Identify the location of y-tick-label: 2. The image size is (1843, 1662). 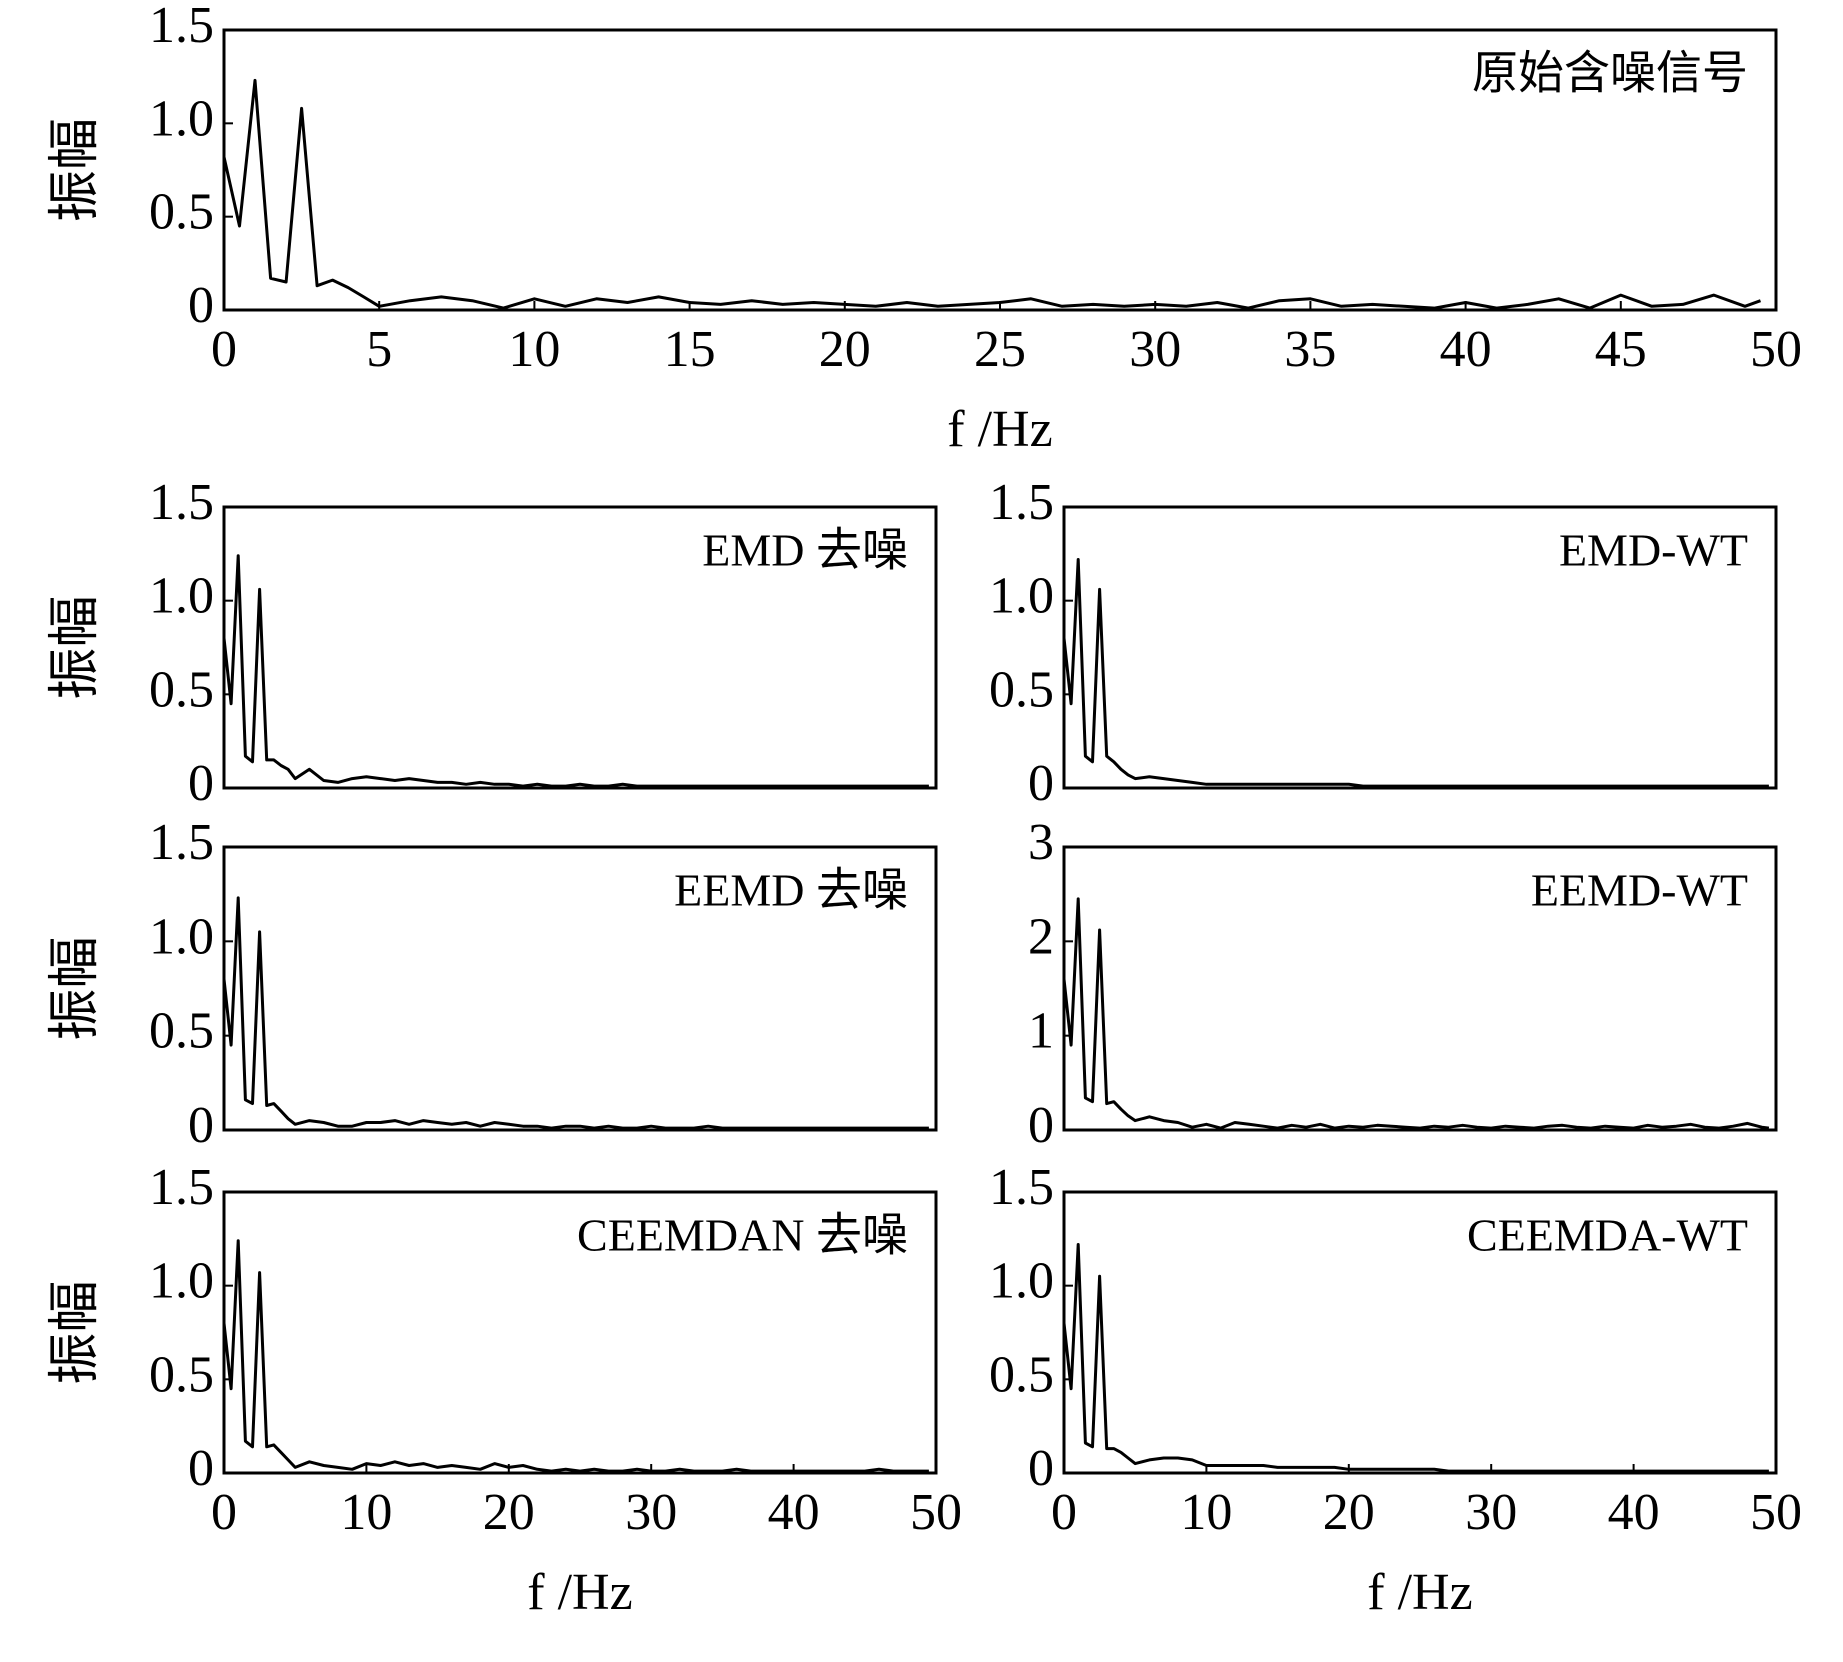
(1041, 936).